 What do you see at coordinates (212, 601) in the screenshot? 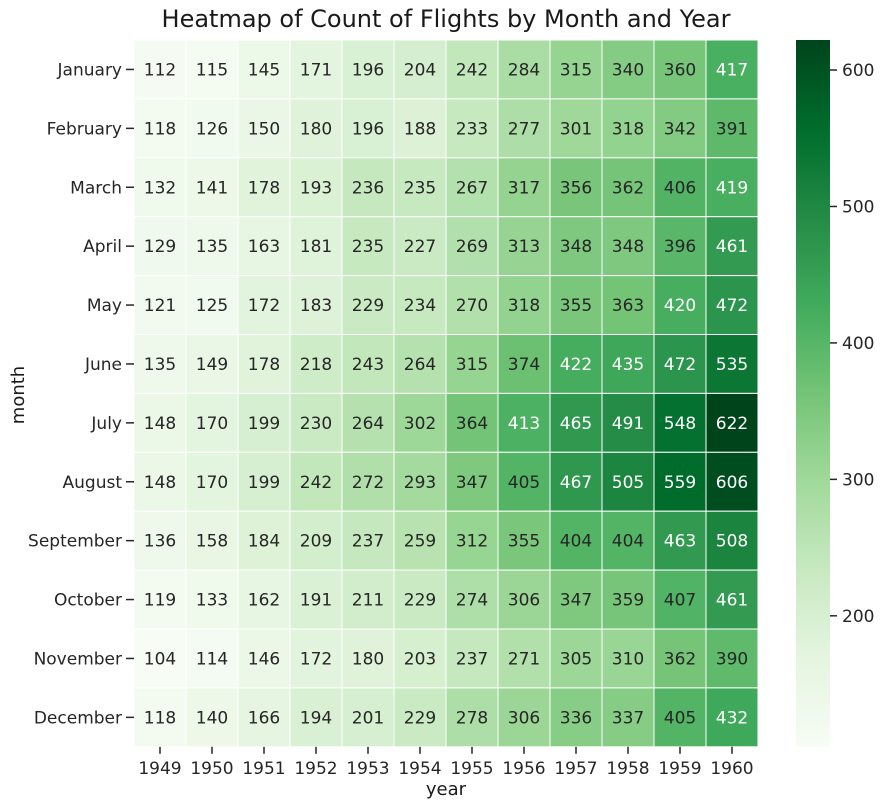
I see `cell-value-label: 133` at bounding box center [212, 601].